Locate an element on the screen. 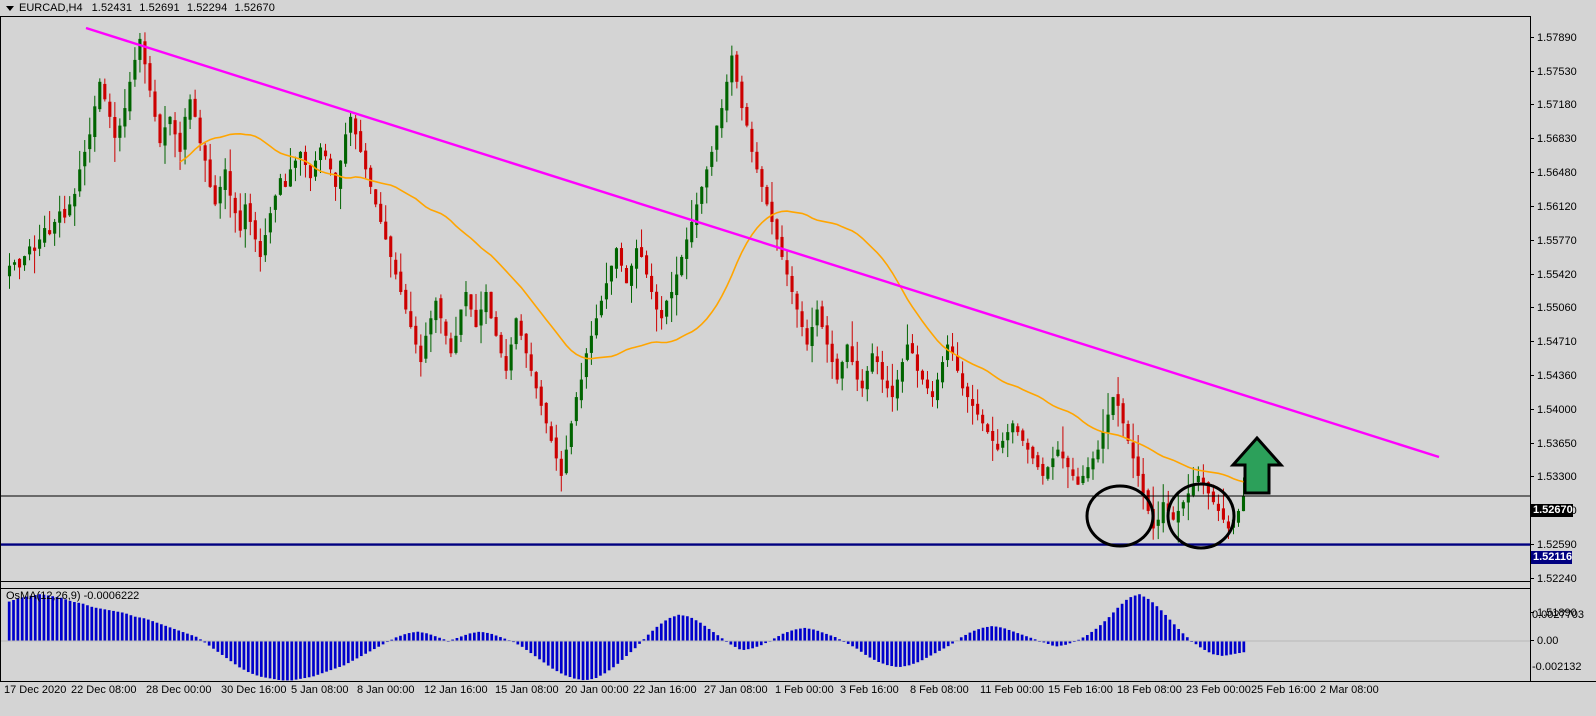 This screenshot has height=716, width=1596. time-axis-tick-label: 23 Feb 00:00 is located at coordinates (1218, 690).